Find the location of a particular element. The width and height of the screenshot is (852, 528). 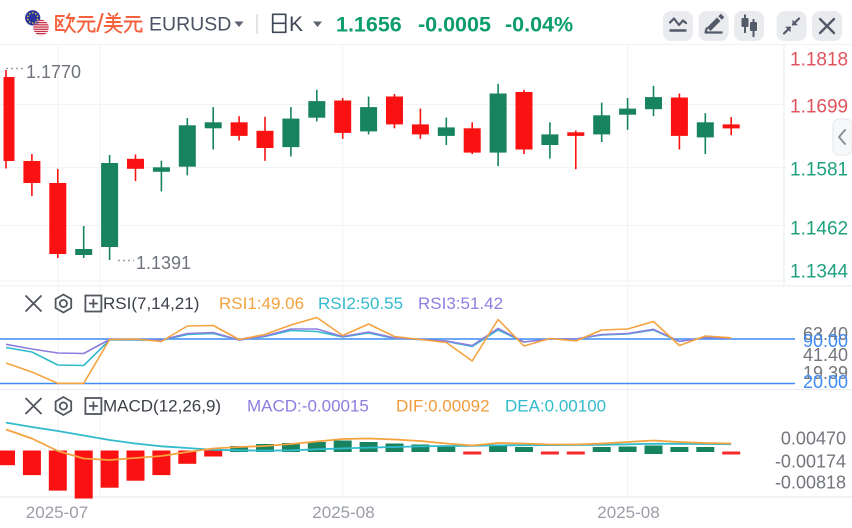

svg-text: -0.04% is located at coordinates (539, 25).